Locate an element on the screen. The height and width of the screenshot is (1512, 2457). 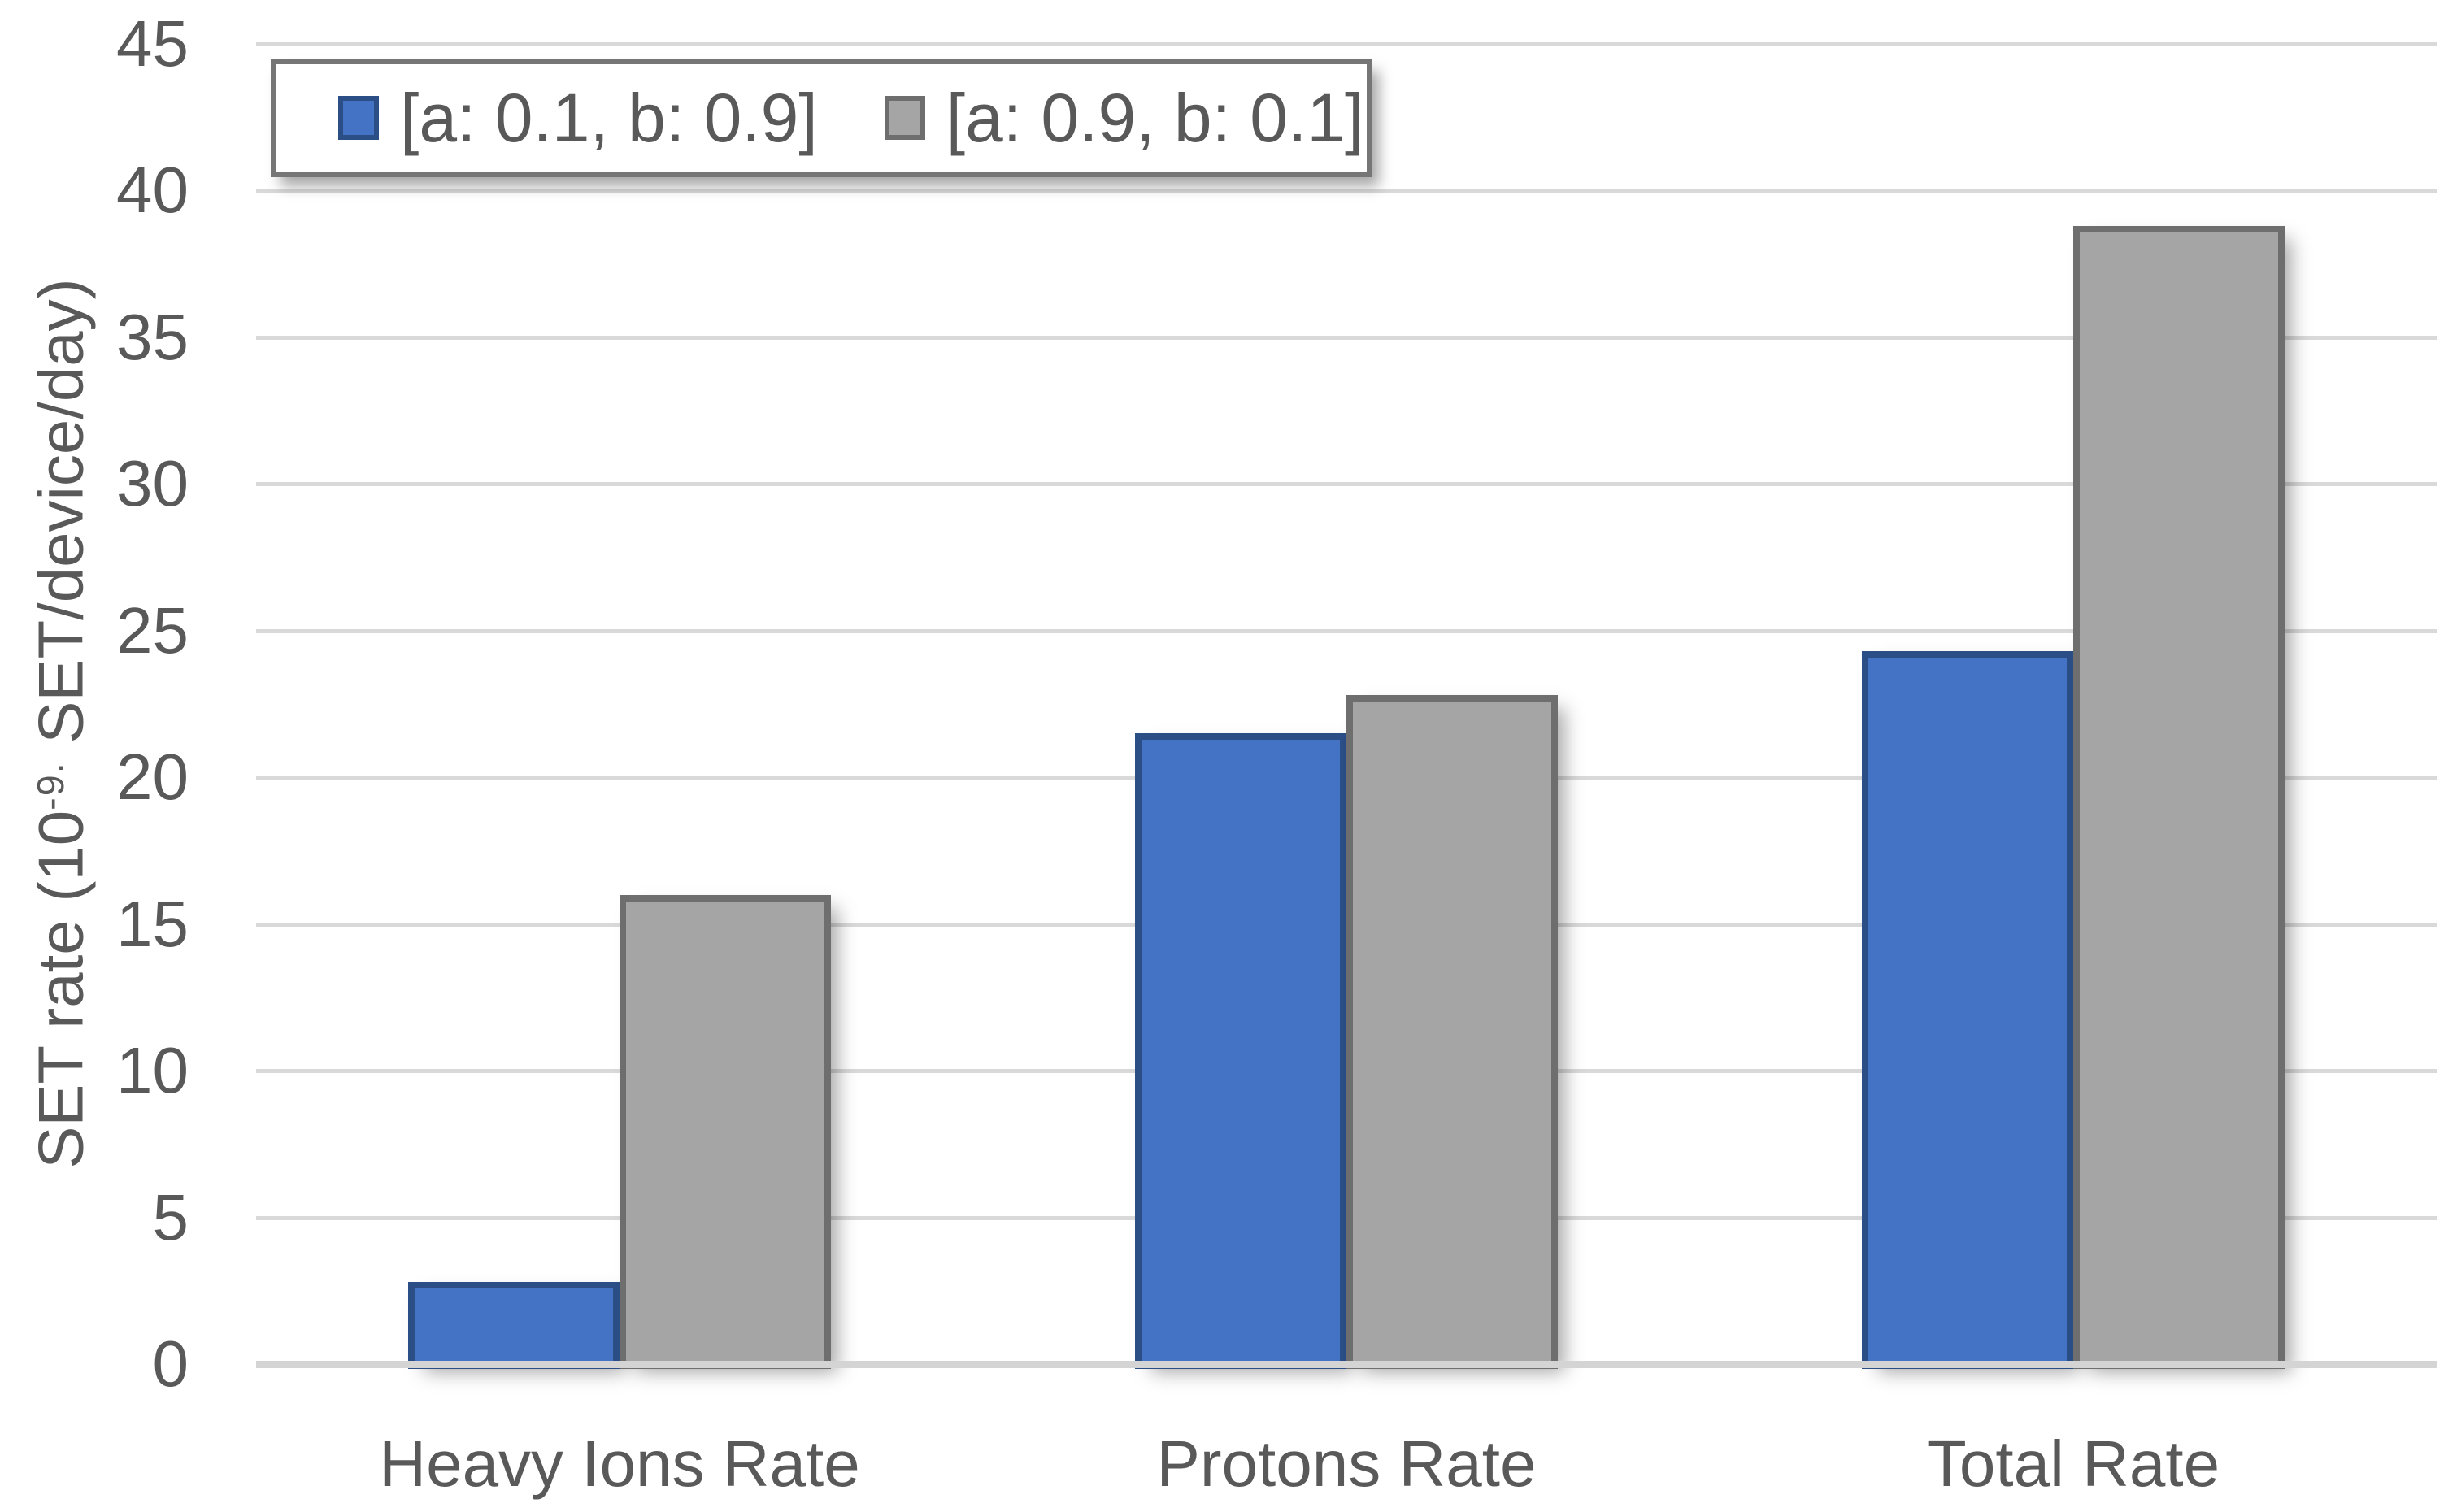
y-tick-label-0: 0 is located at coordinates (170, 1363).